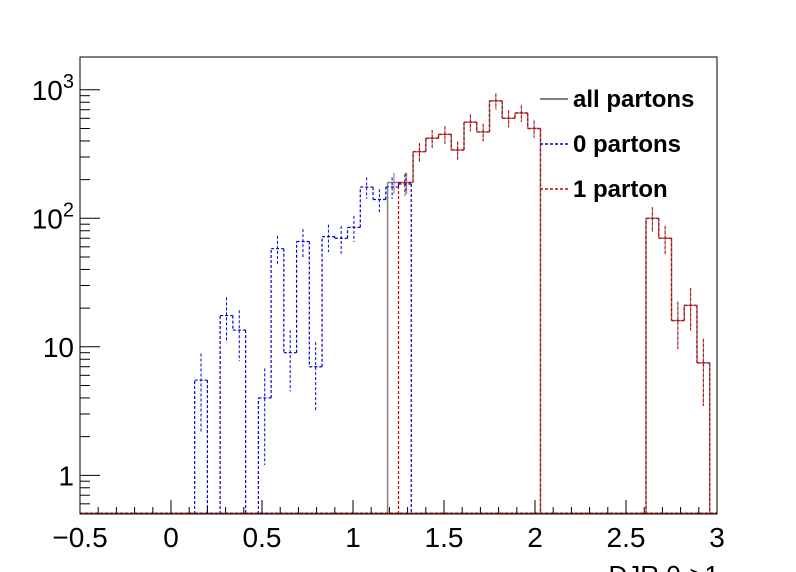 This screenshot has height=572, width=796. I want to click on legend-label-1-parton: 1 parton, so click(620, 189).